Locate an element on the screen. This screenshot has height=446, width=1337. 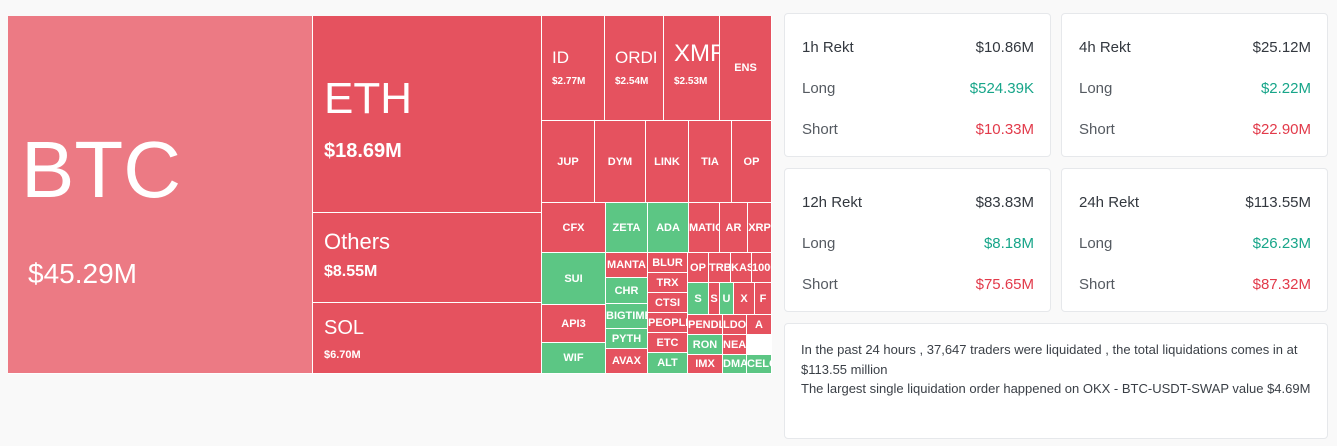
treemap-tile-trb: TRB is located at coordinates (720, 268).